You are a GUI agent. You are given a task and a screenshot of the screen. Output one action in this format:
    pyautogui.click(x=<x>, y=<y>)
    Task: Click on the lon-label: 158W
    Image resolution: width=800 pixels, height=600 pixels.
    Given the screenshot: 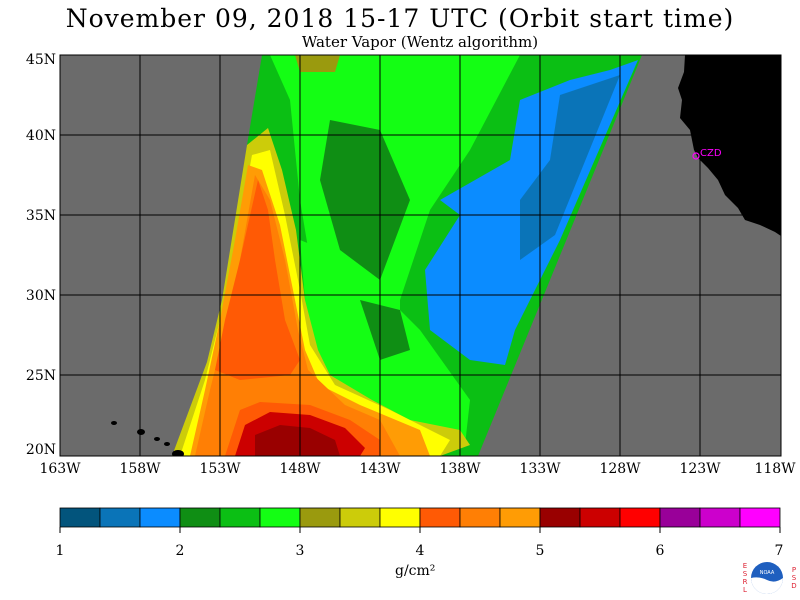 What is the action you would take?
    pyautogui.click(x=140, y=469)
    